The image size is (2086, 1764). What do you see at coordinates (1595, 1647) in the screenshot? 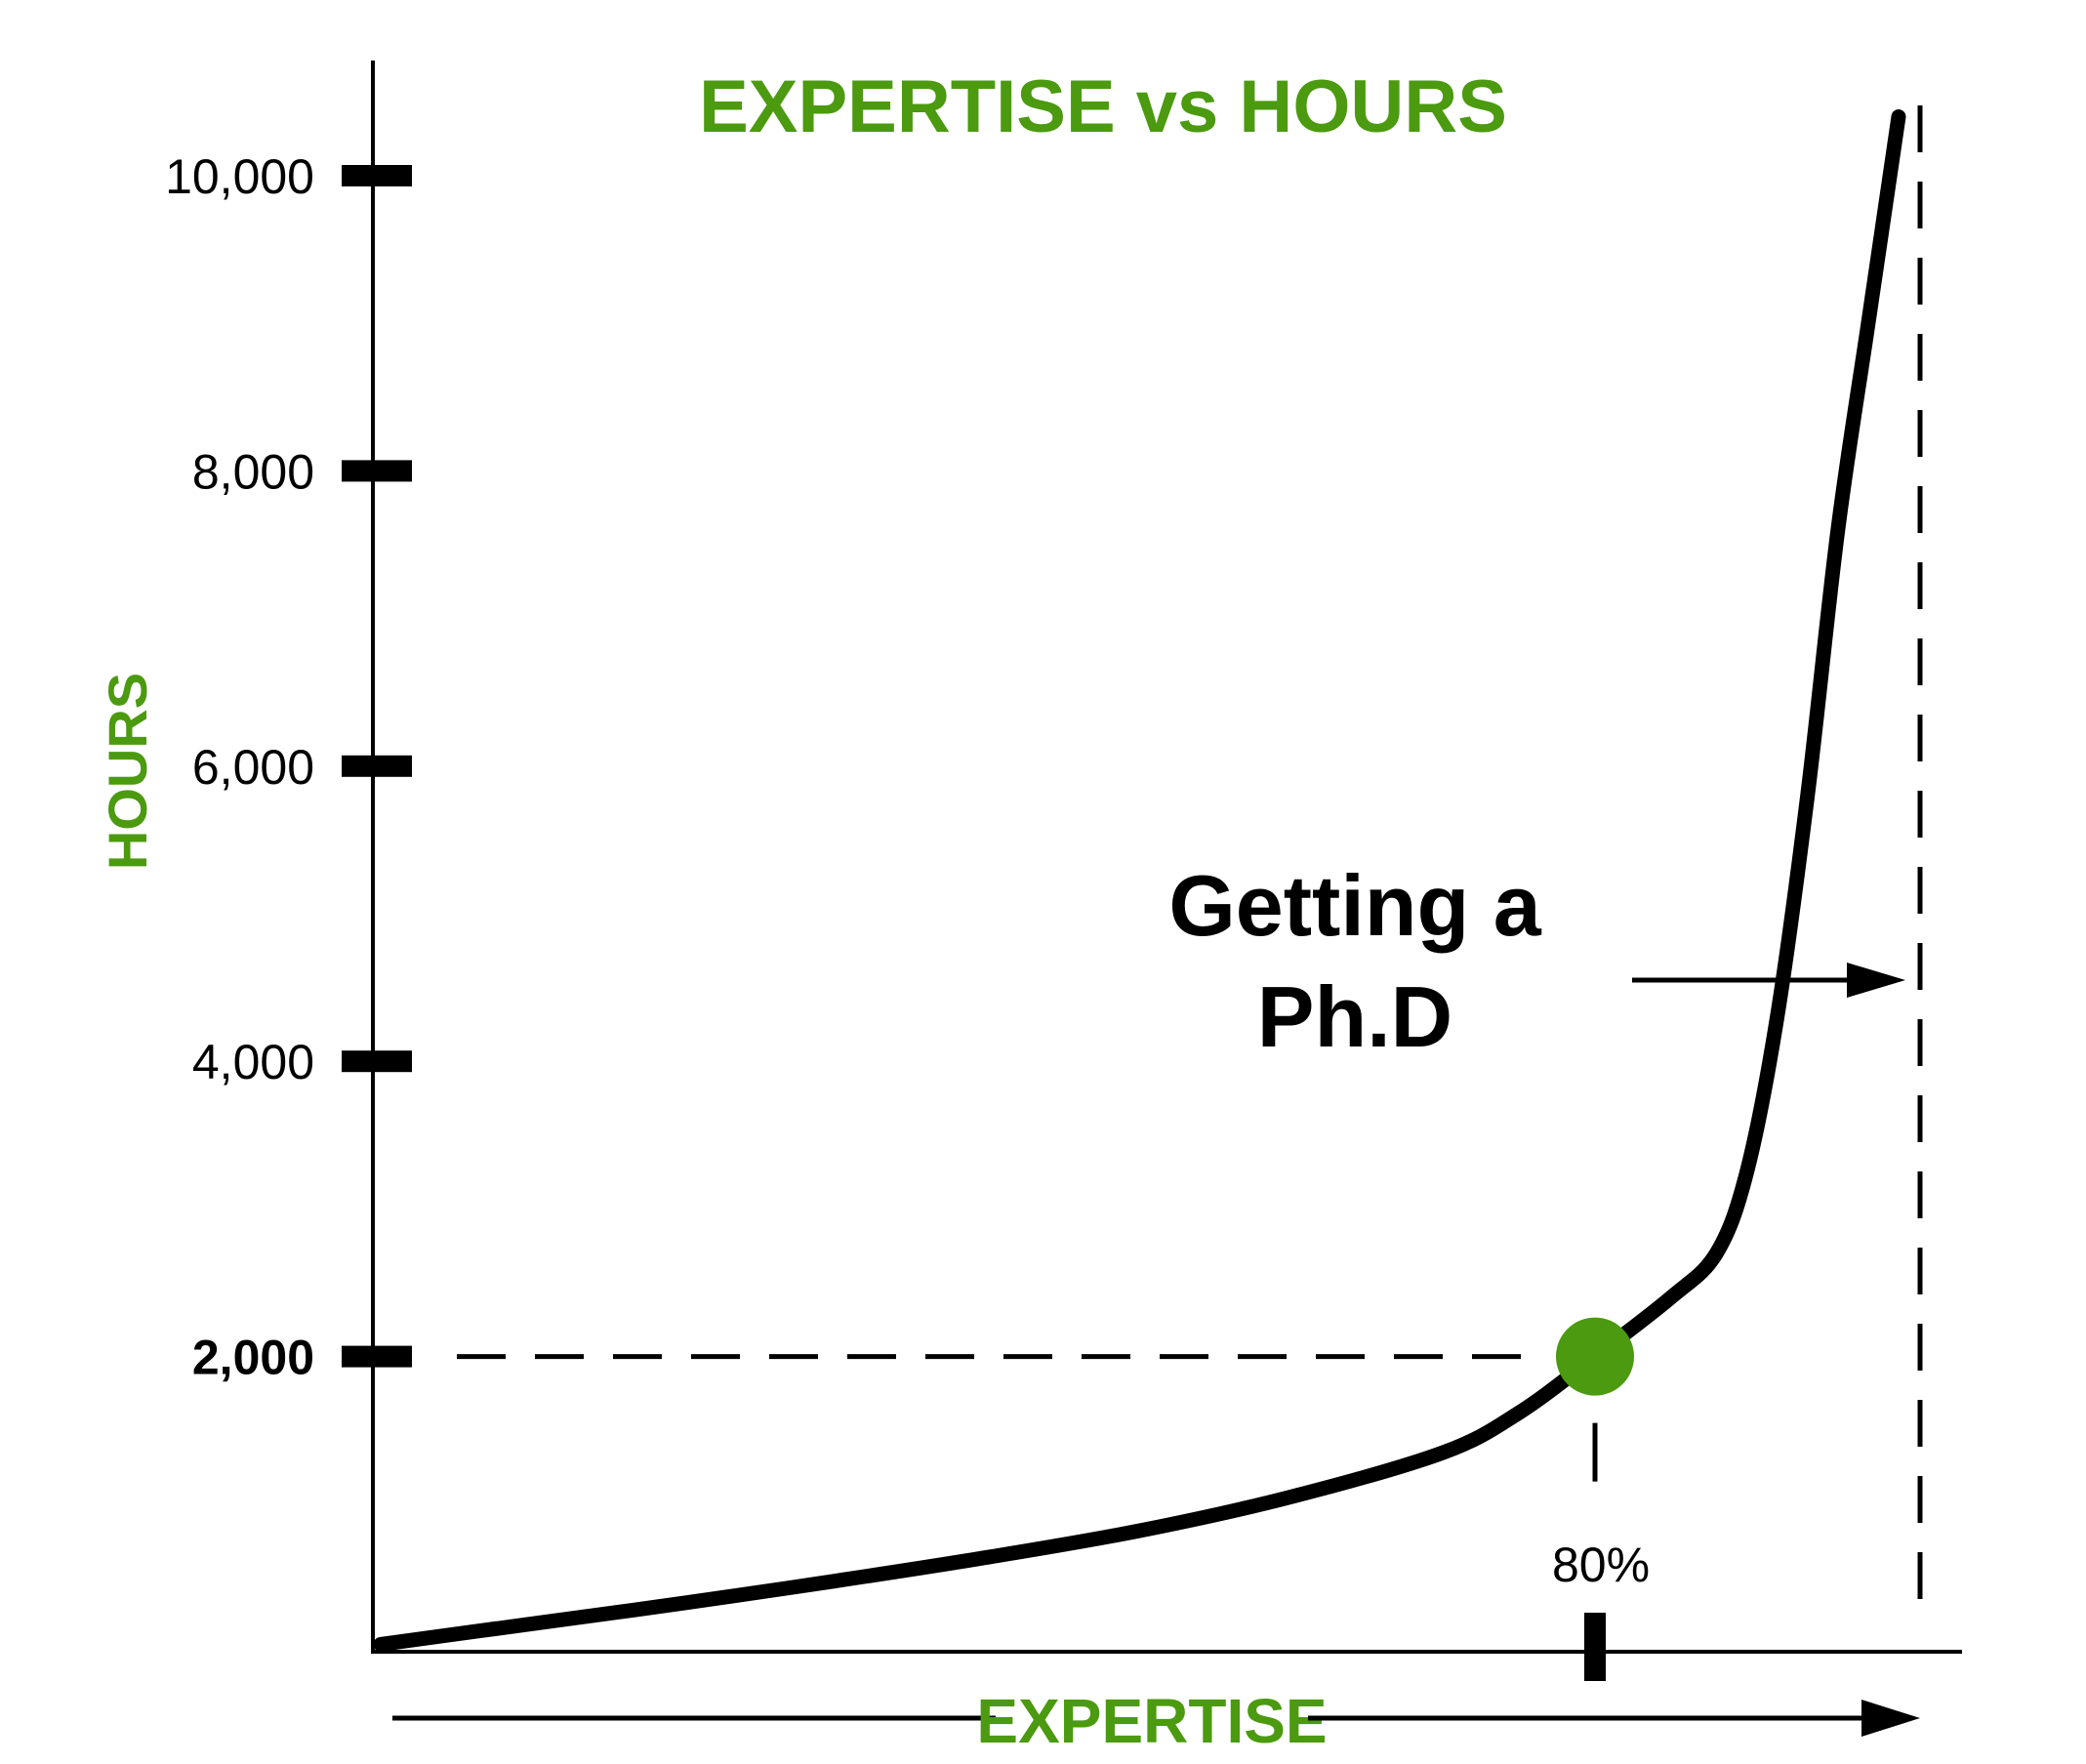
I see `x-marker-tick` at bounding box center [1595, 1647].